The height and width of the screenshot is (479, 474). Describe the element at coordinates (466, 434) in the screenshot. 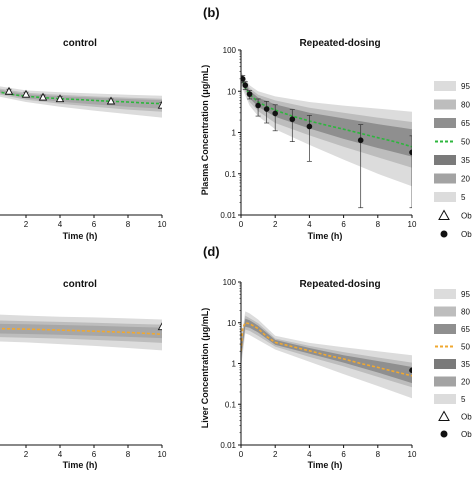

I see `legend-d-label-8: Ob` at that location.